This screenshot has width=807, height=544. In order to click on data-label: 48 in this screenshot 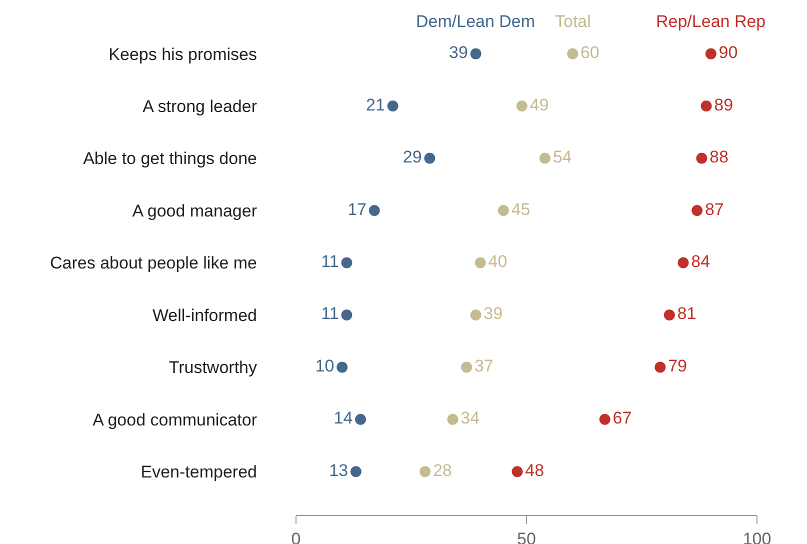, I will do `click(534, 470)`.